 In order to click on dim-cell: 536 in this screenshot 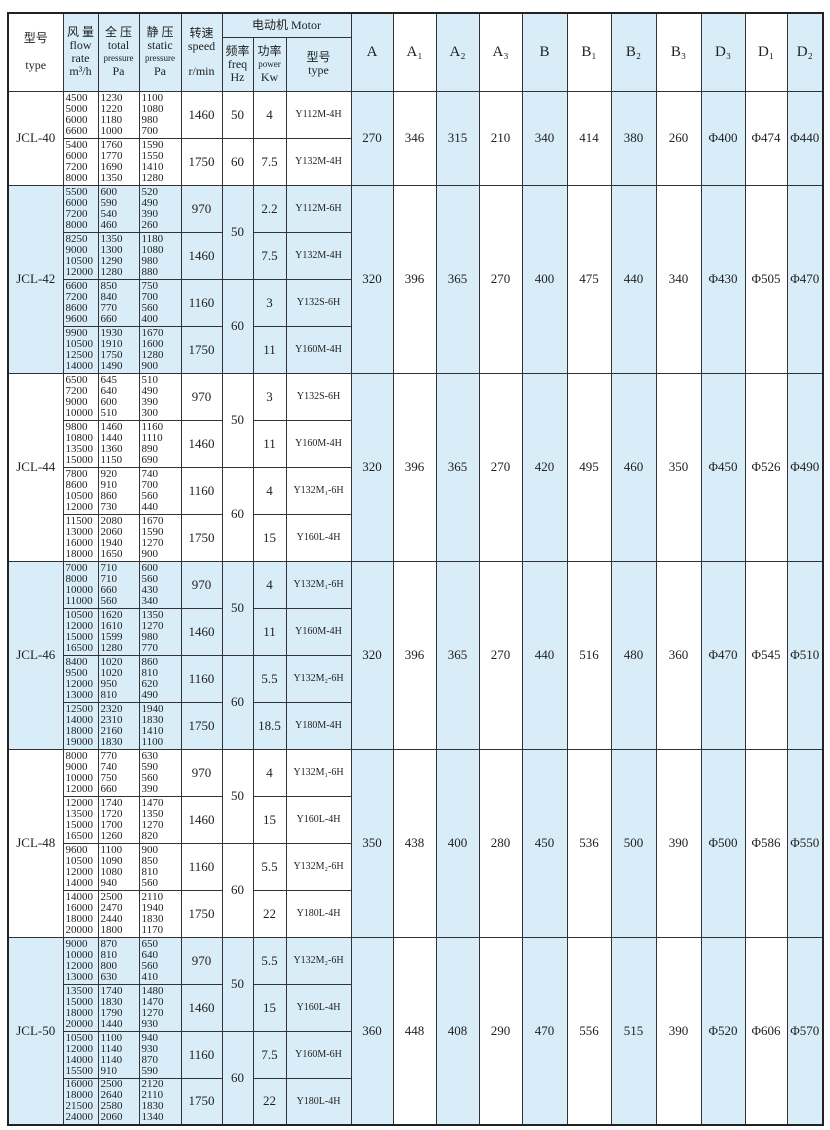, I will do `click(589, 843)`.